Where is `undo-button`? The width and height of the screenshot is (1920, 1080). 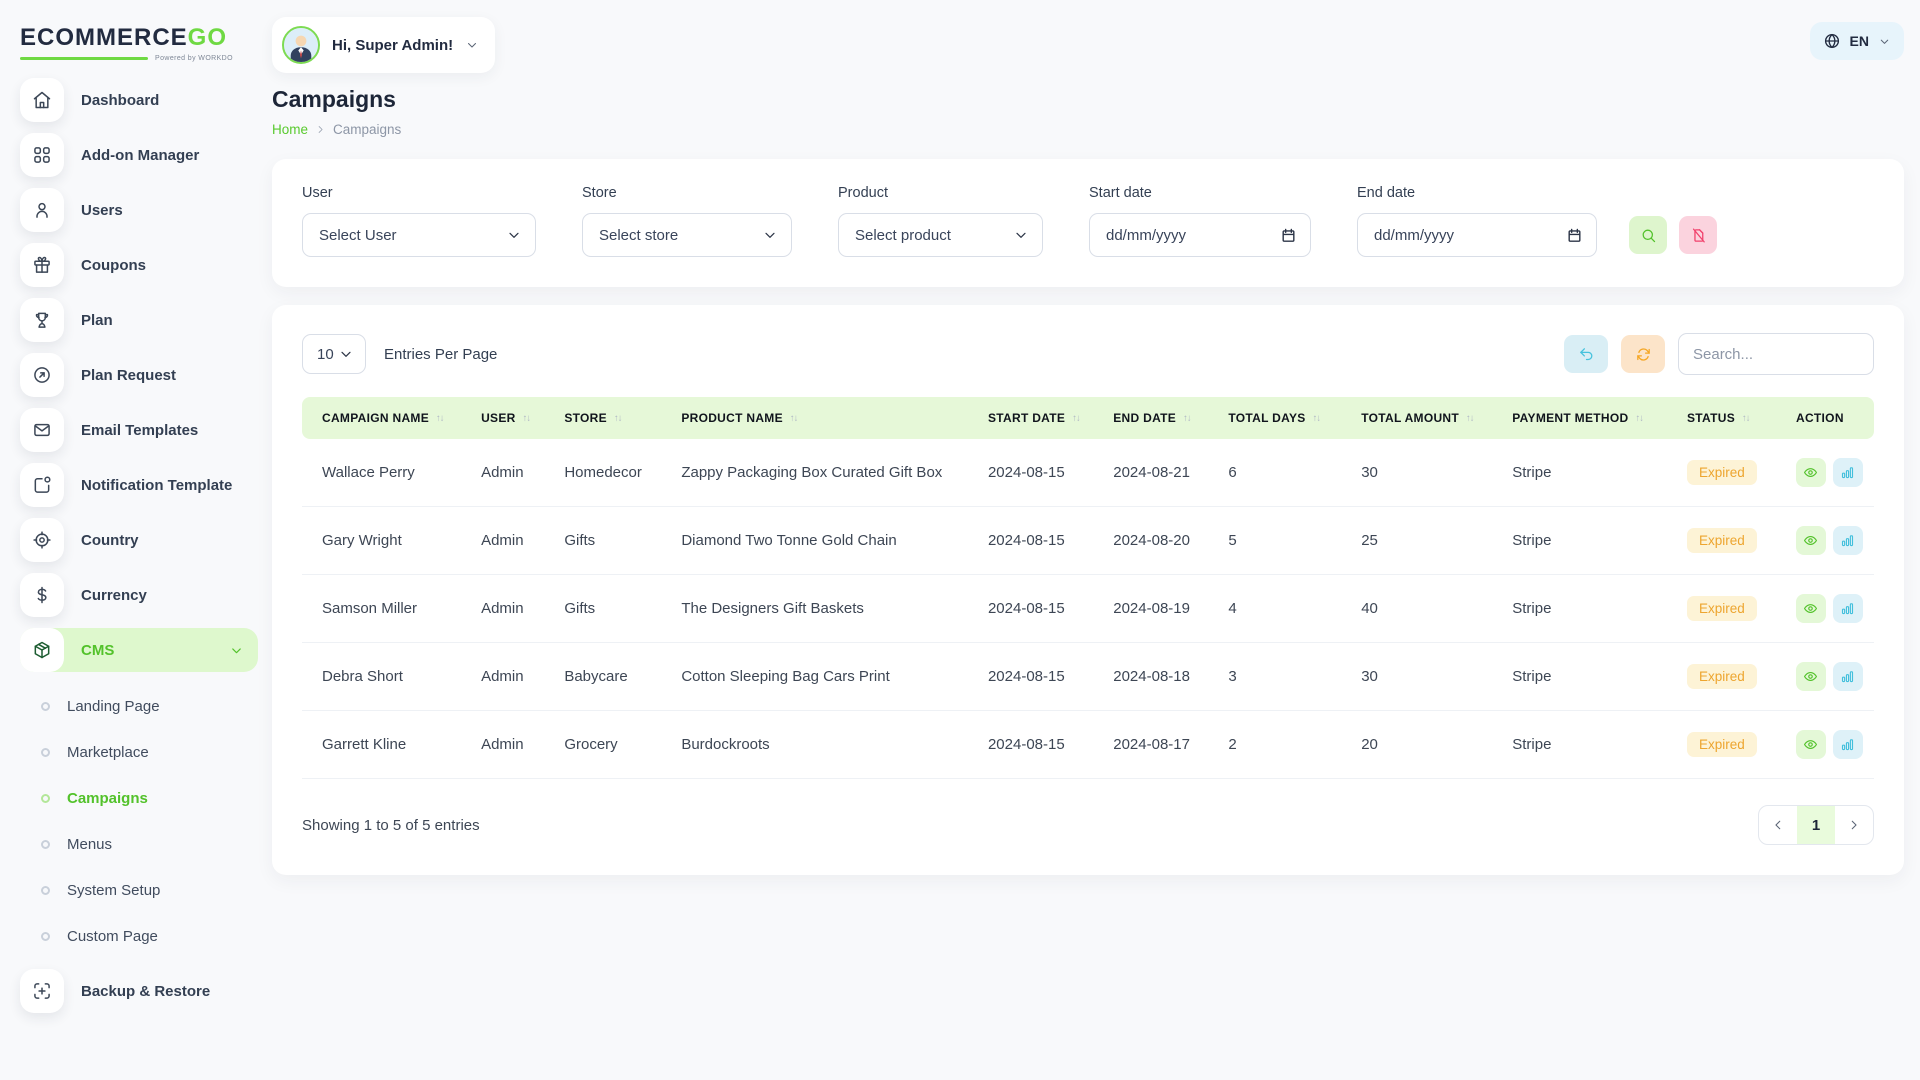
undo-button is located at coordinates (1586, 354).